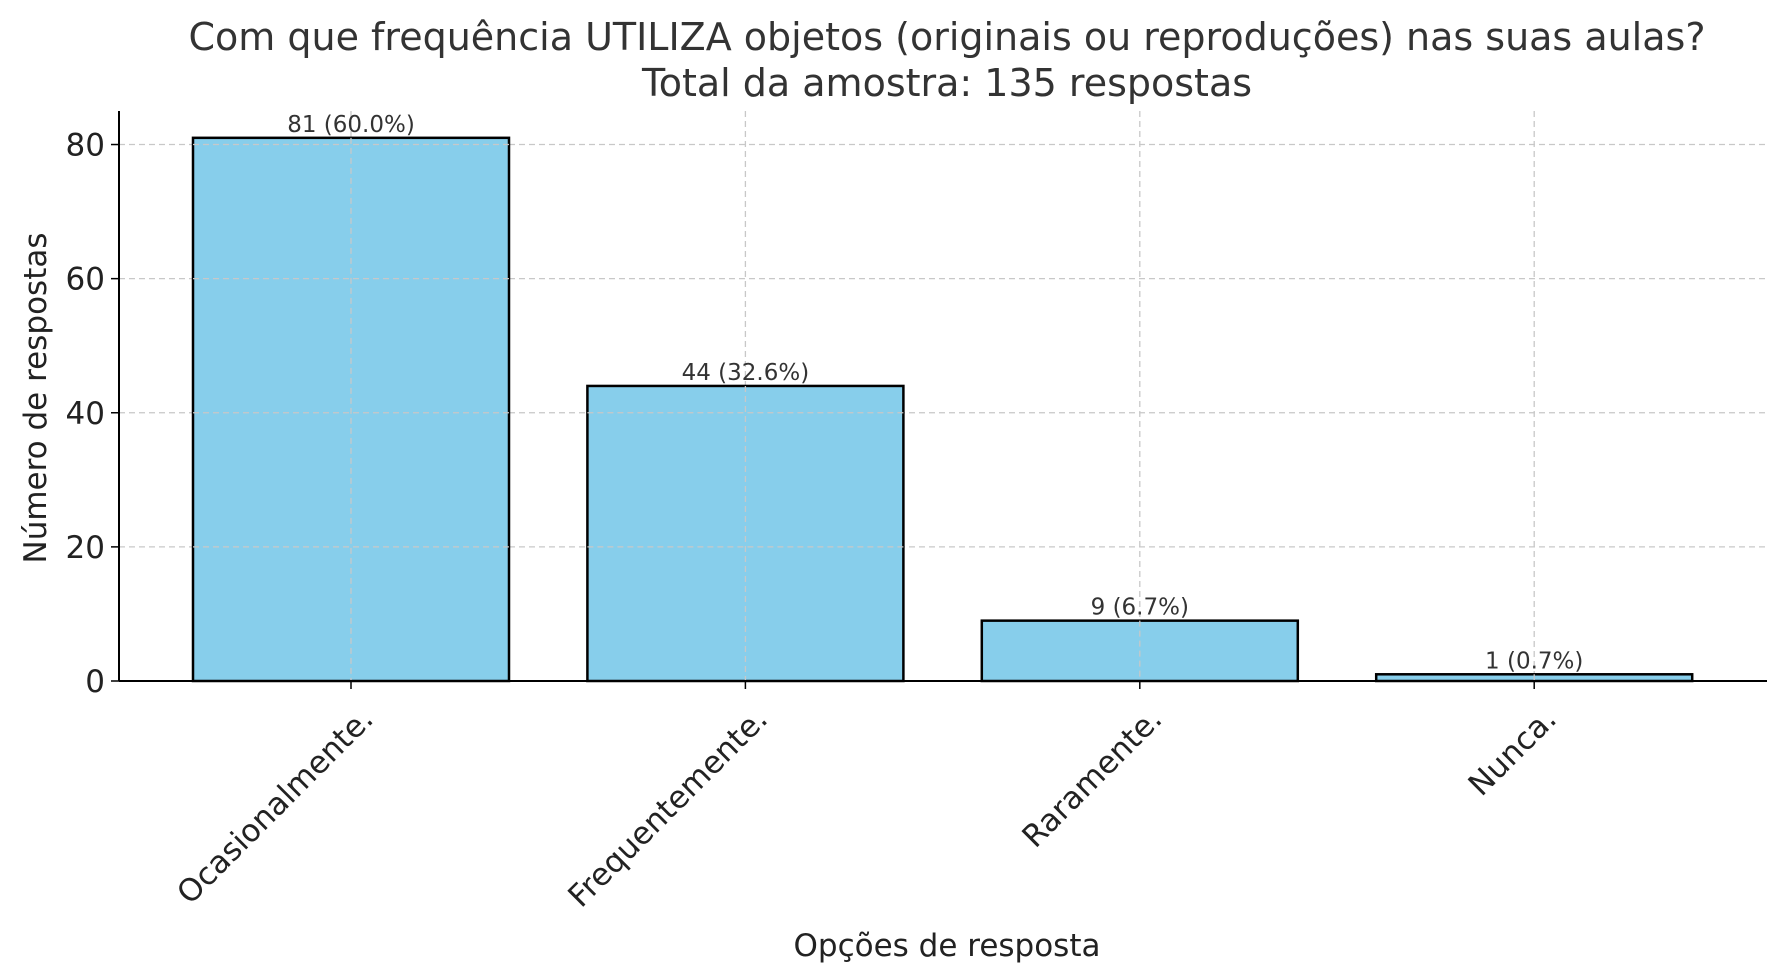  Describe the element at coordinates (1092, 778) in the screenshot. I see `x-tick-label-2: Raramente.` at that location.